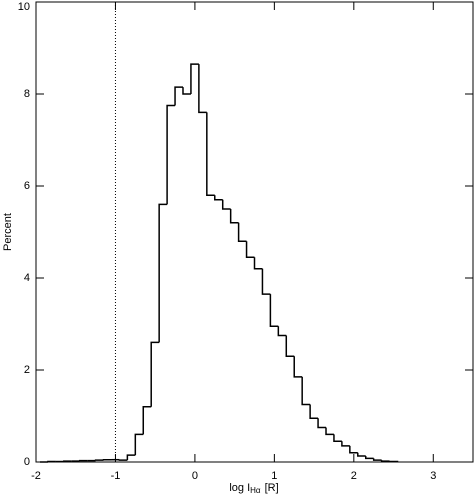 The width and height of the screenshot is (475, 496). Describe the element at coordinates (239, 488) in the screenshot. I see `x-label-text: log I` at that location.